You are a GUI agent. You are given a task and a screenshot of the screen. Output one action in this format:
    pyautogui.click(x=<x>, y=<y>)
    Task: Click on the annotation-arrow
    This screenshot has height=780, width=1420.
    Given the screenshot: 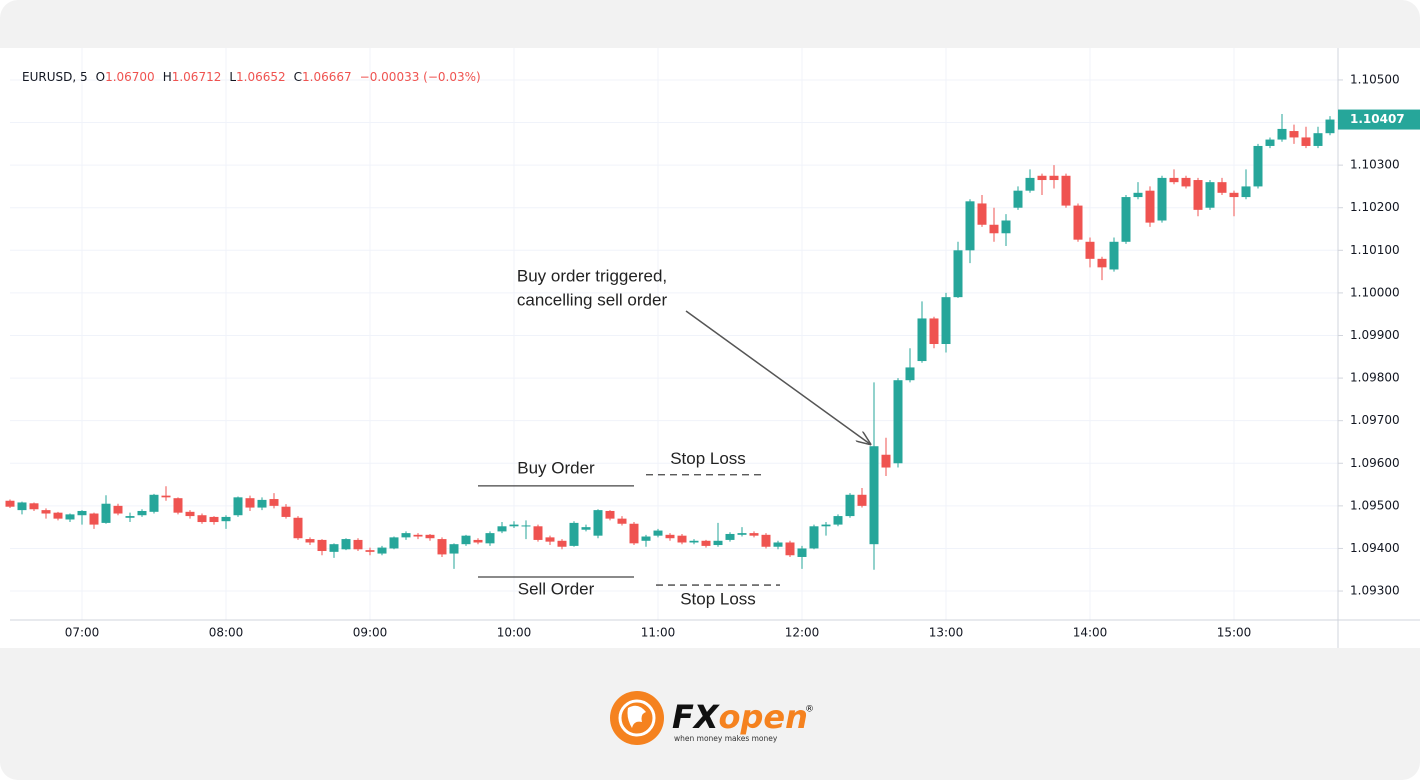 What is the action you would take?
    pyautogui.click(x=777, y=377)
    